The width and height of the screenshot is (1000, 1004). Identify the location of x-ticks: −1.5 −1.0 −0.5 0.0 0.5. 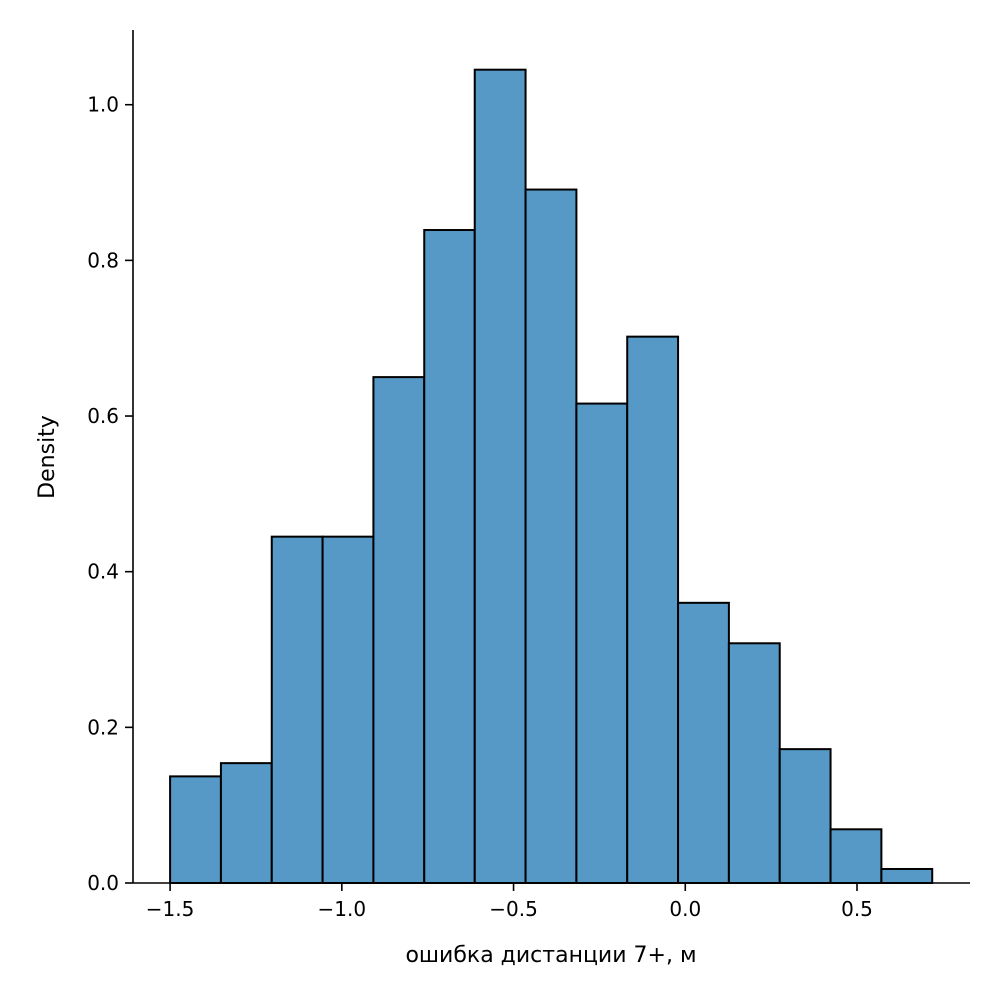
(509, 902).